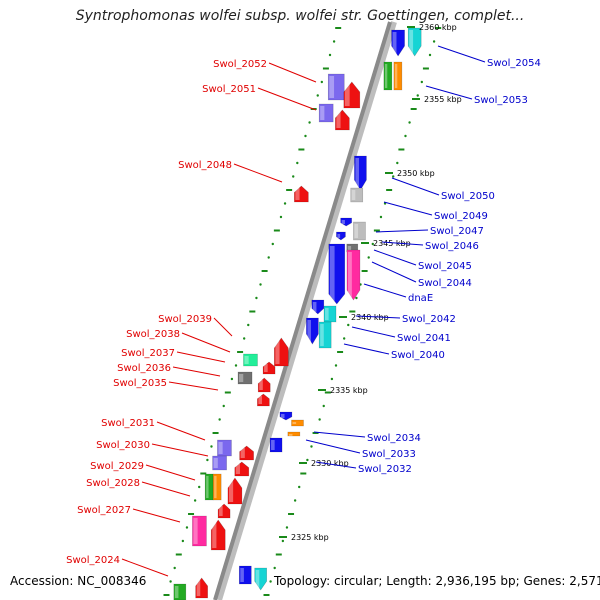 The image size is (600, 600). I want to click on gene-label-right: Swol_2041, so click(424, 338).